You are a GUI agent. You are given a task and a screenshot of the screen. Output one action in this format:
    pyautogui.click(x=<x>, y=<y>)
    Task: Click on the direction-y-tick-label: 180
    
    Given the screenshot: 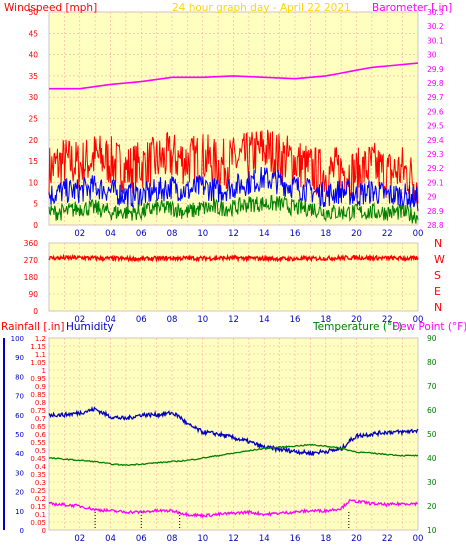 What is the action you would take?
    pyautogui.click(x=31, y=277)
    